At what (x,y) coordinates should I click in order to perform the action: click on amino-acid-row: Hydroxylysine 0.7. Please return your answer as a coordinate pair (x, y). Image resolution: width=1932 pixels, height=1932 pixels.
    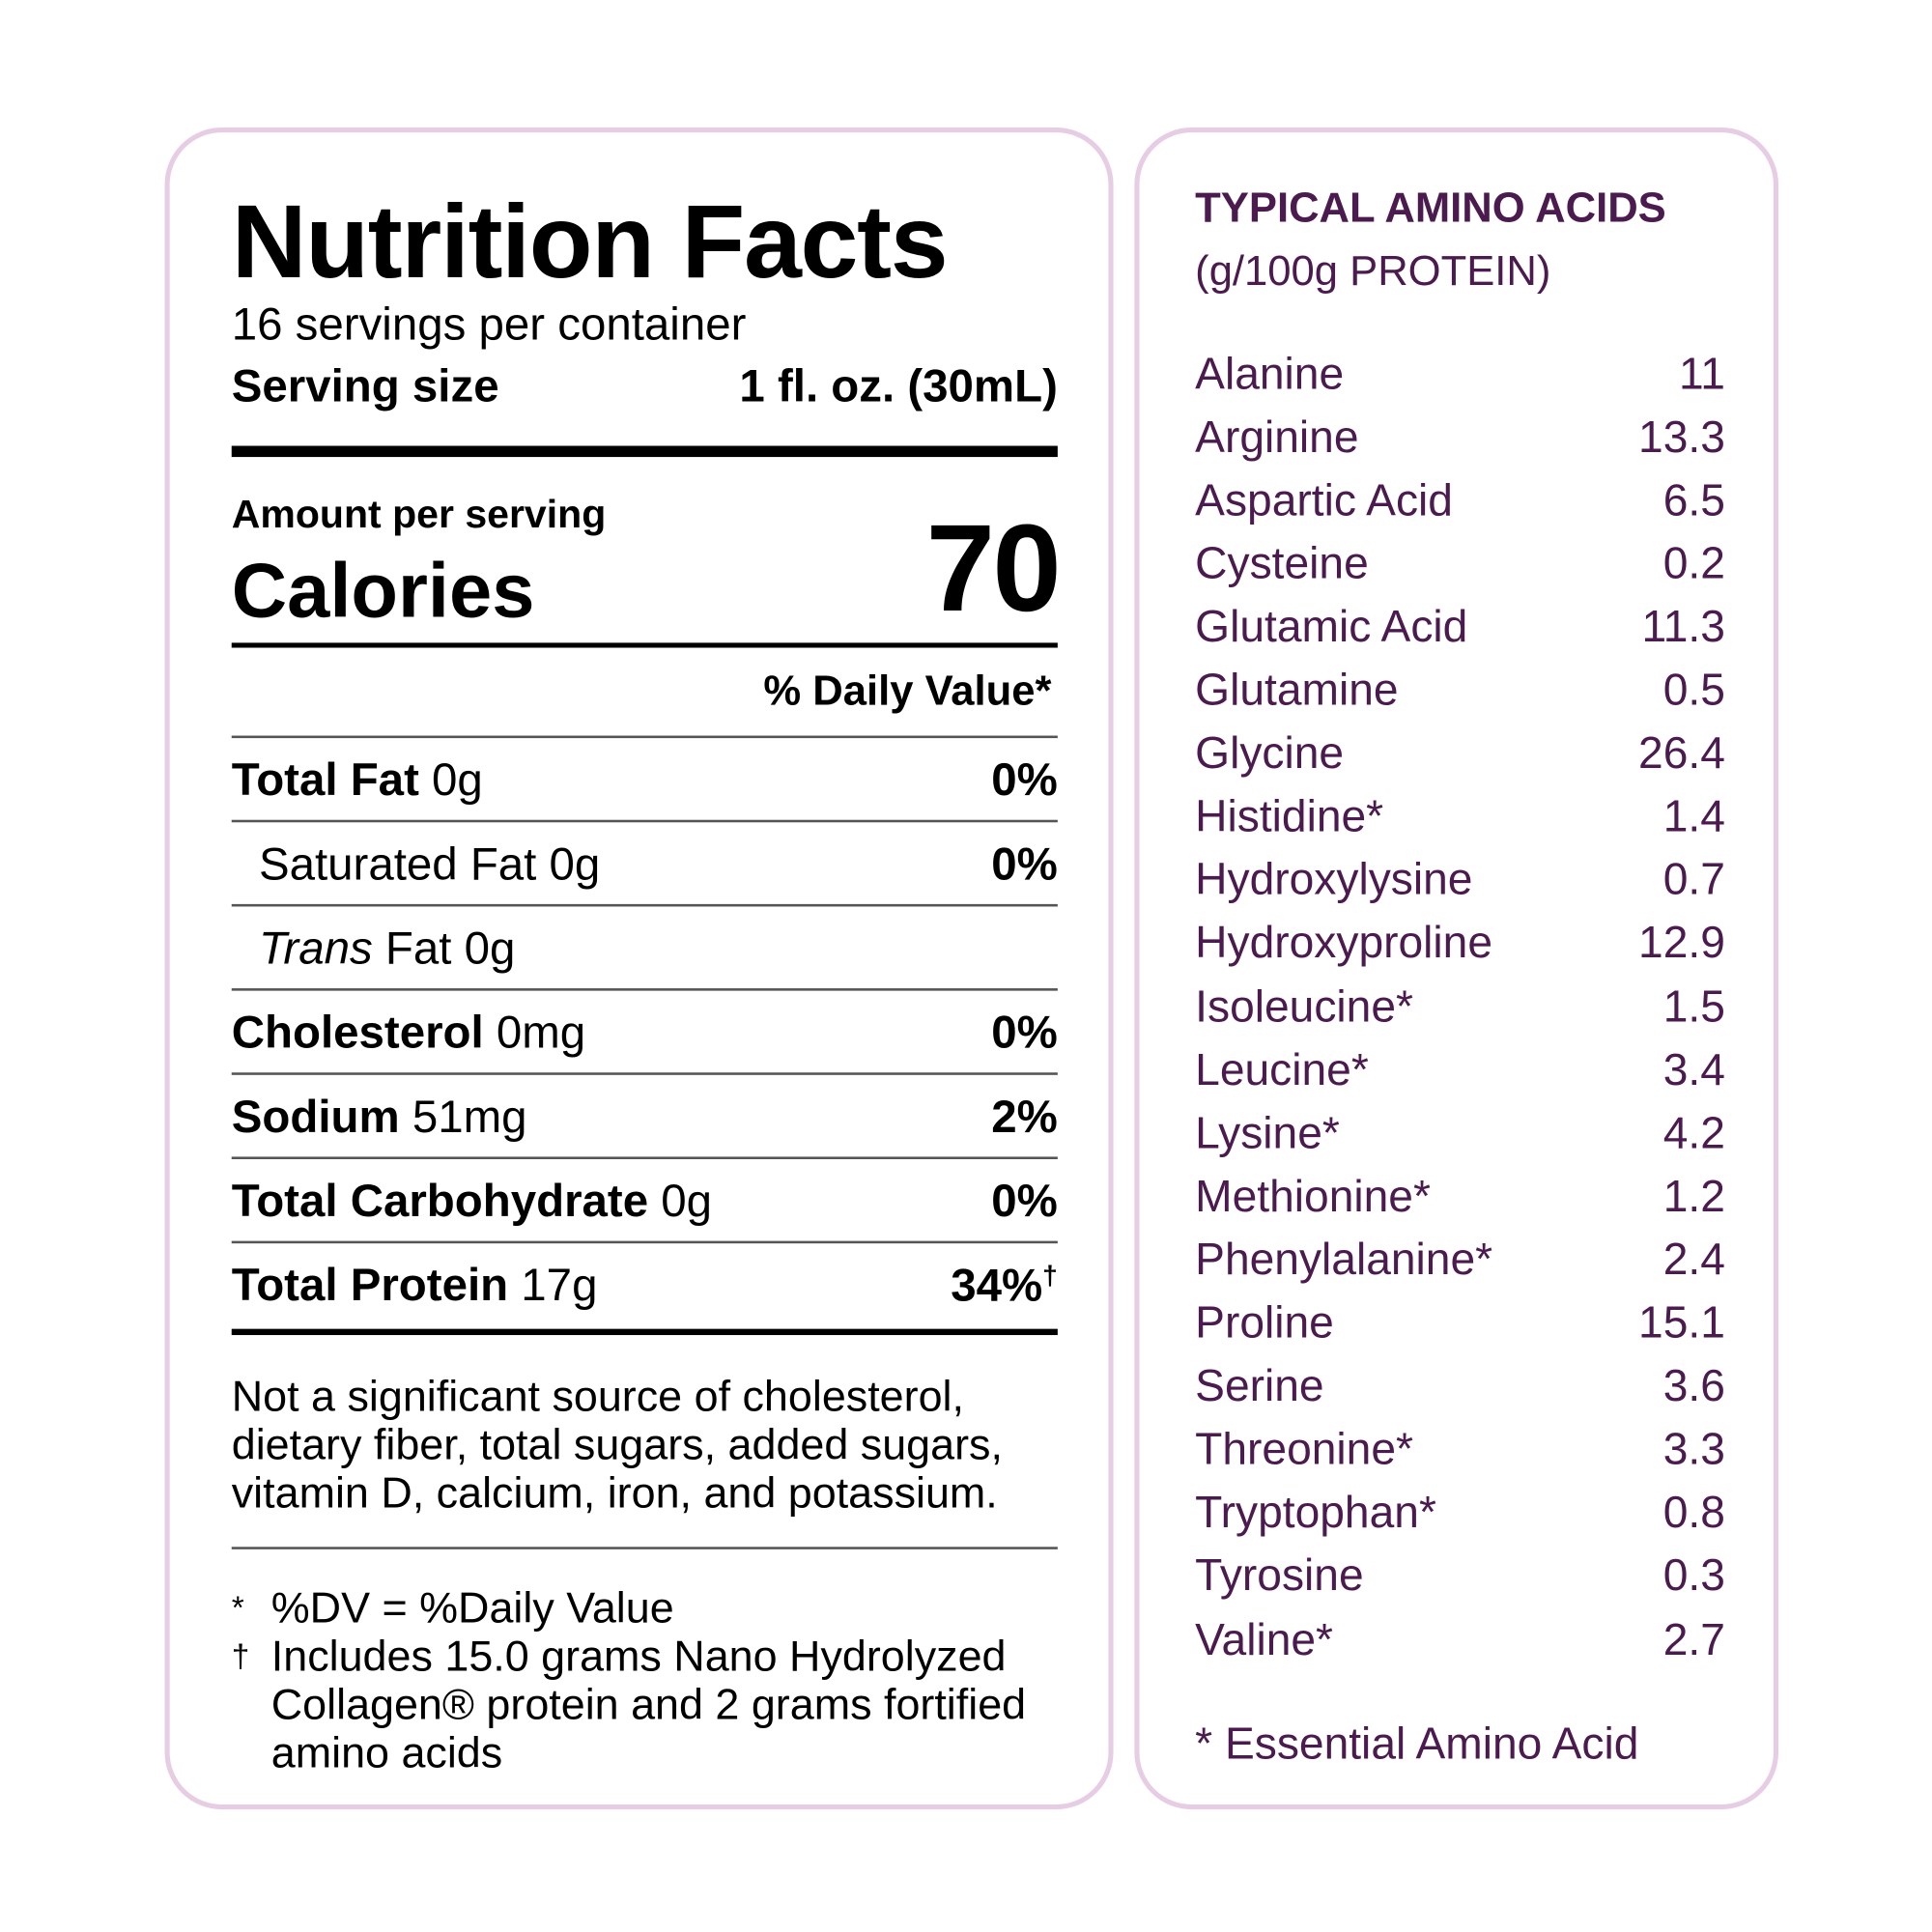
    Looking at the image, I should click on (1460, 879).